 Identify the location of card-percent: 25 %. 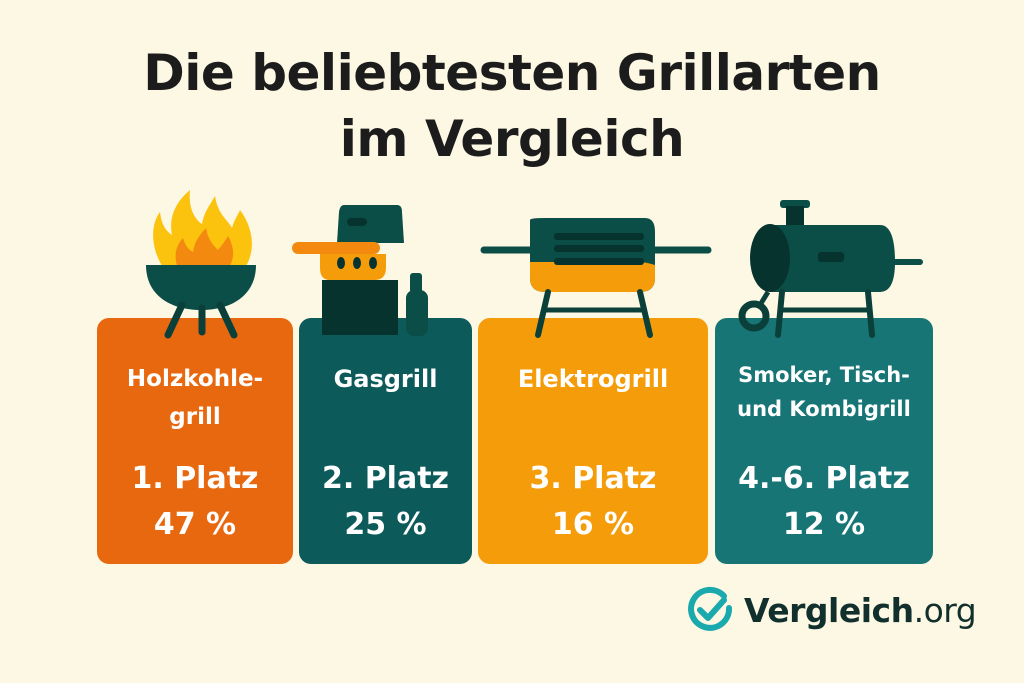
(385, 524).